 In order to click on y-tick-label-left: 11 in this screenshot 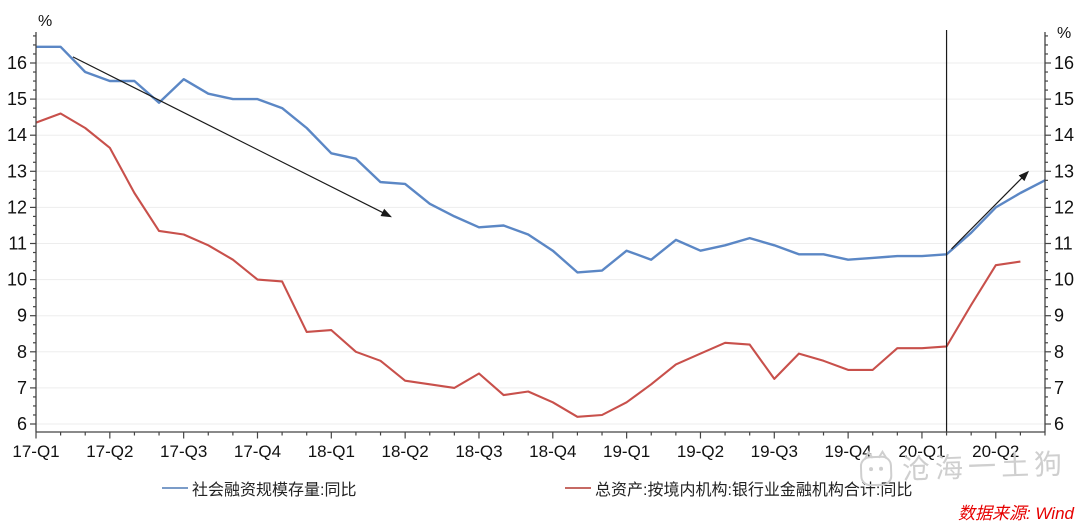, I will do `click(17, 244)`.